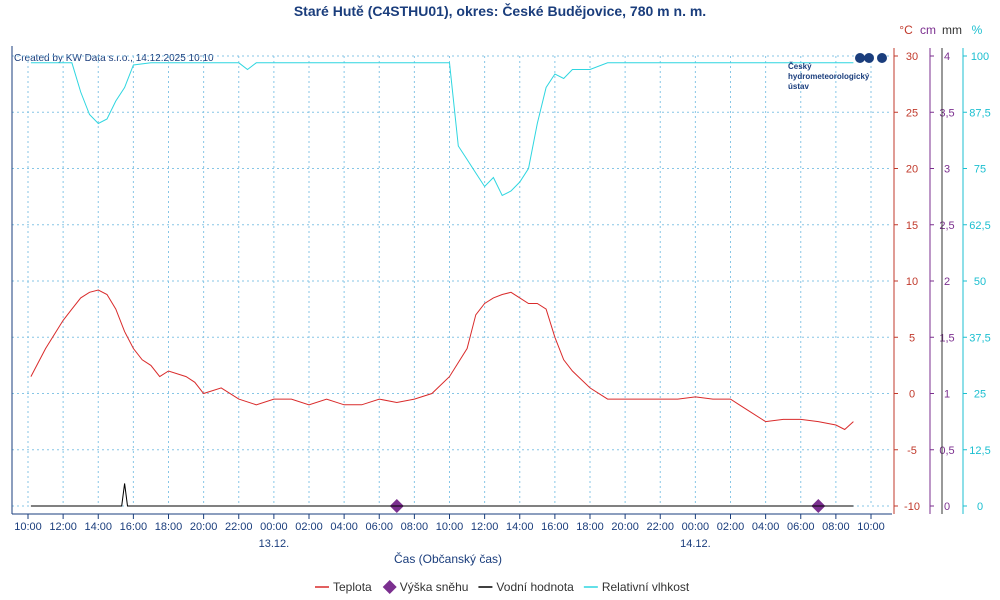  Describe the element at coordinates (274, 544) in the screenshot. I see `x-date-label: 13.12.` at that location.